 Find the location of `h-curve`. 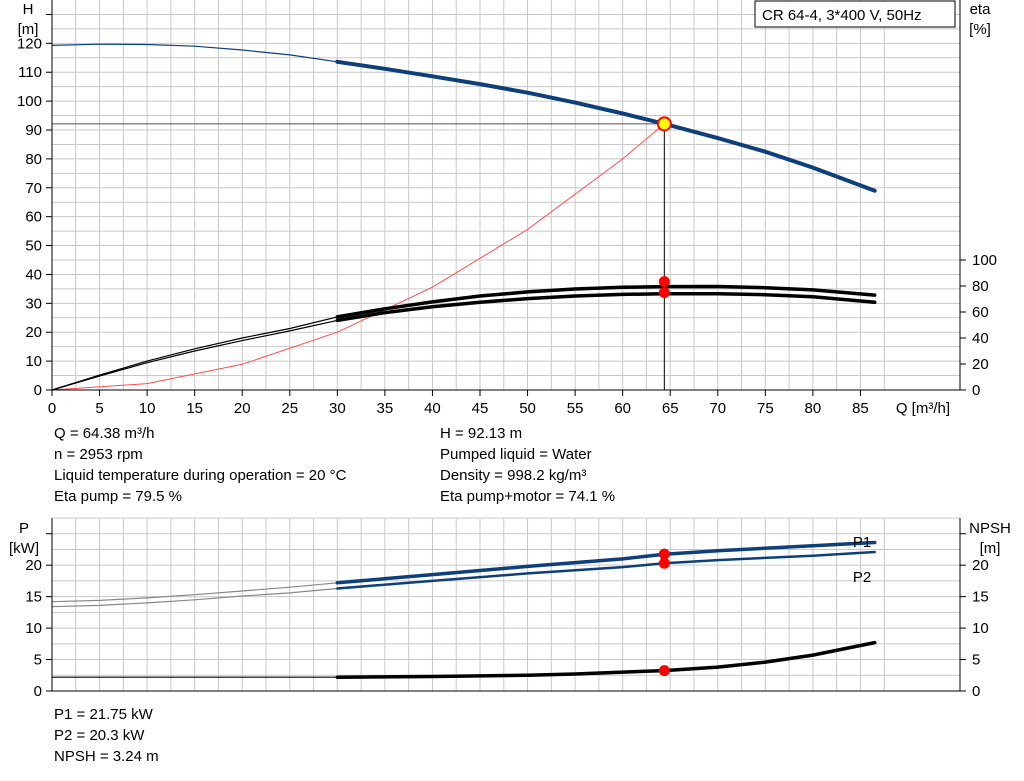

h-curve is located at coordinates (606, 126).